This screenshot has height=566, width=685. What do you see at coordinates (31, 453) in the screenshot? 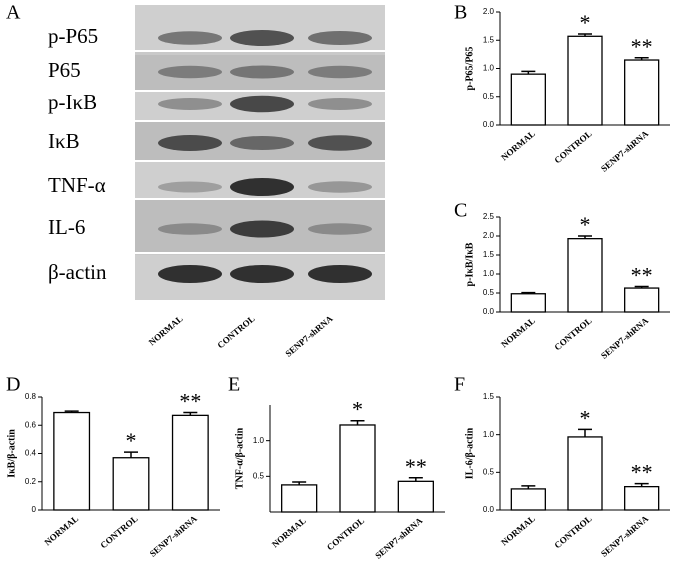
I see `y-tick-label: 0.4` at bounding box center [31, 453].